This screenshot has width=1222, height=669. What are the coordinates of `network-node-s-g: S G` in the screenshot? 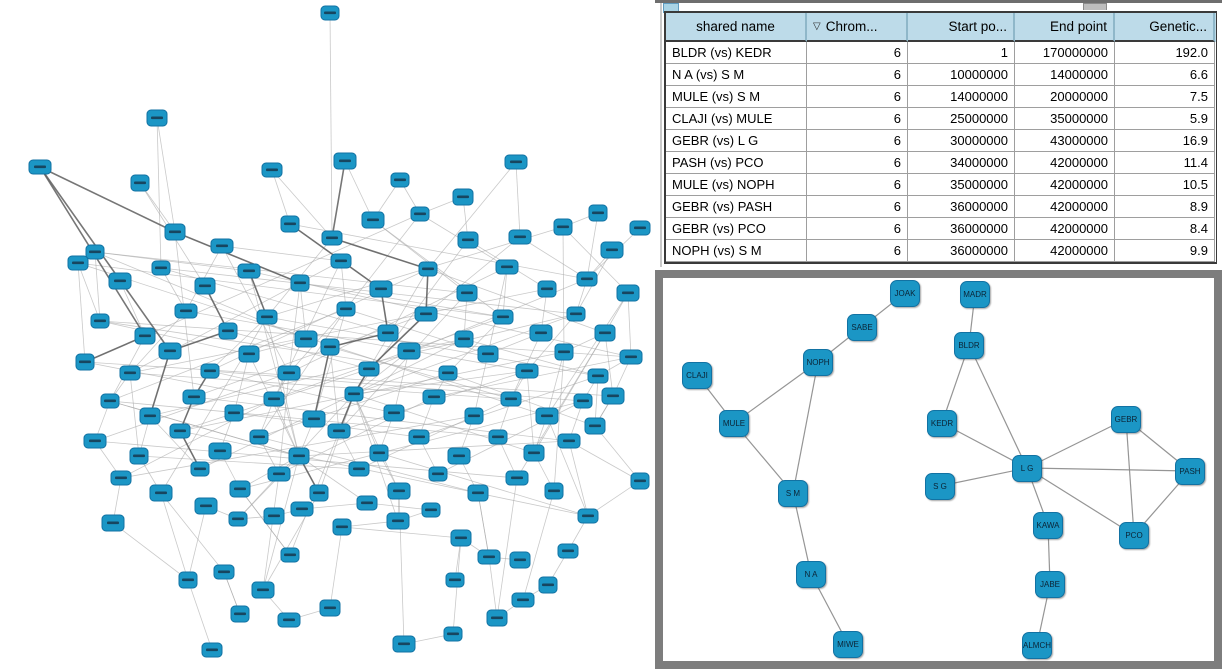 It's located at (940, 486).